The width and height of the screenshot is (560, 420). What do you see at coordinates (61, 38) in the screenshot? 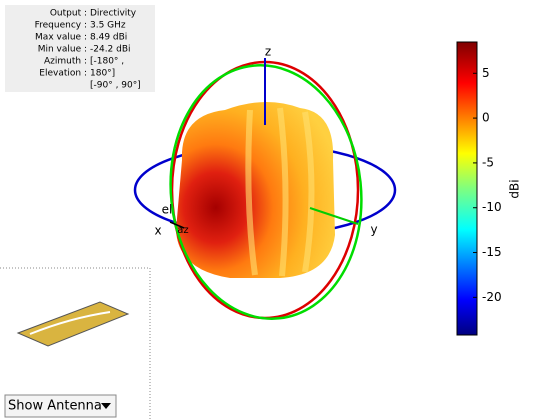
I see `info-label: Max value :` at bounding box center [61, 38].